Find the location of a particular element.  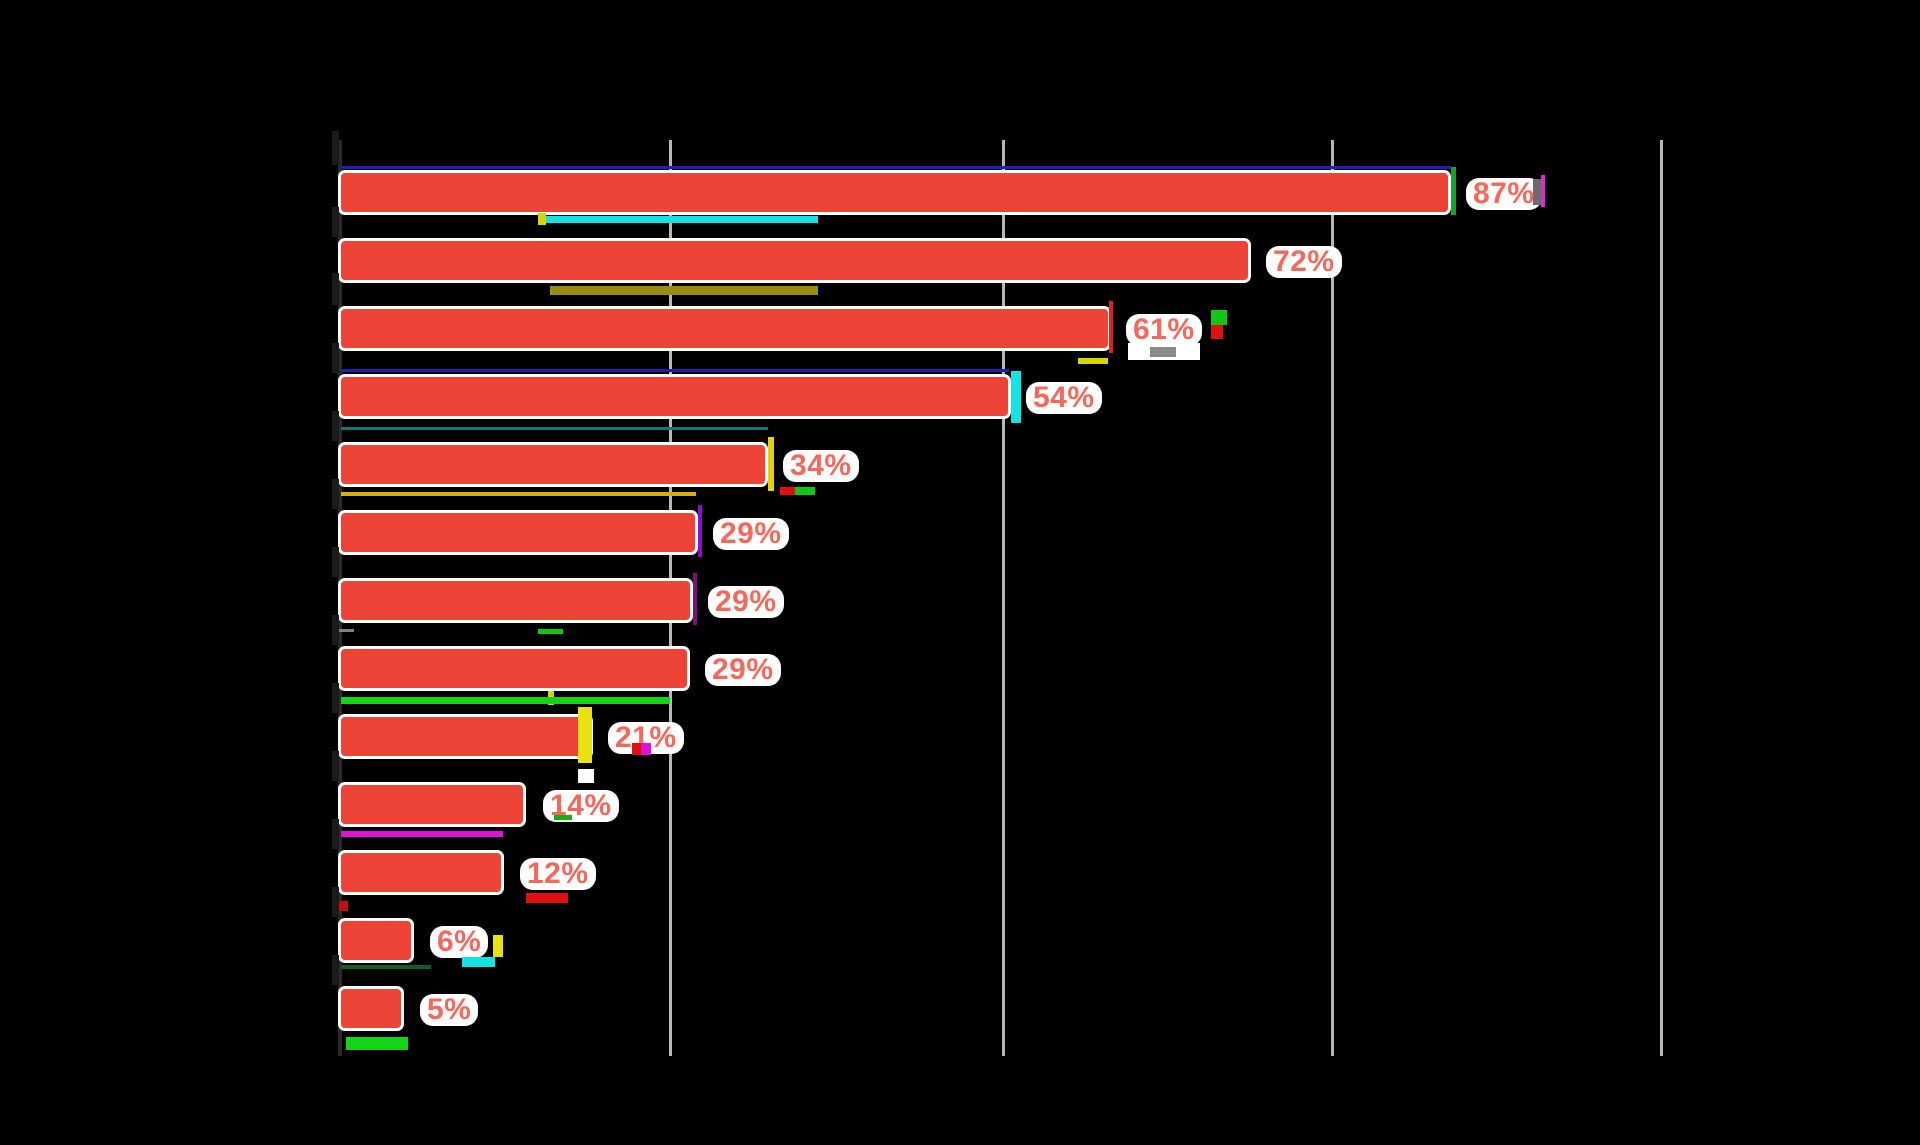

bar-value-label: 61% is located at coordinates (1164, 330).